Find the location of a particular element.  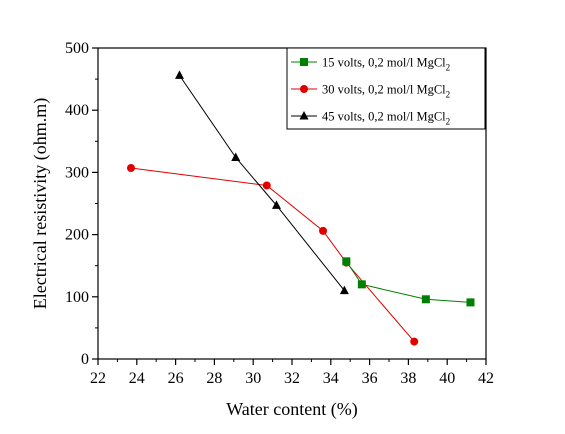

x-tick-label: 30 is located at coordinates (253, 378).